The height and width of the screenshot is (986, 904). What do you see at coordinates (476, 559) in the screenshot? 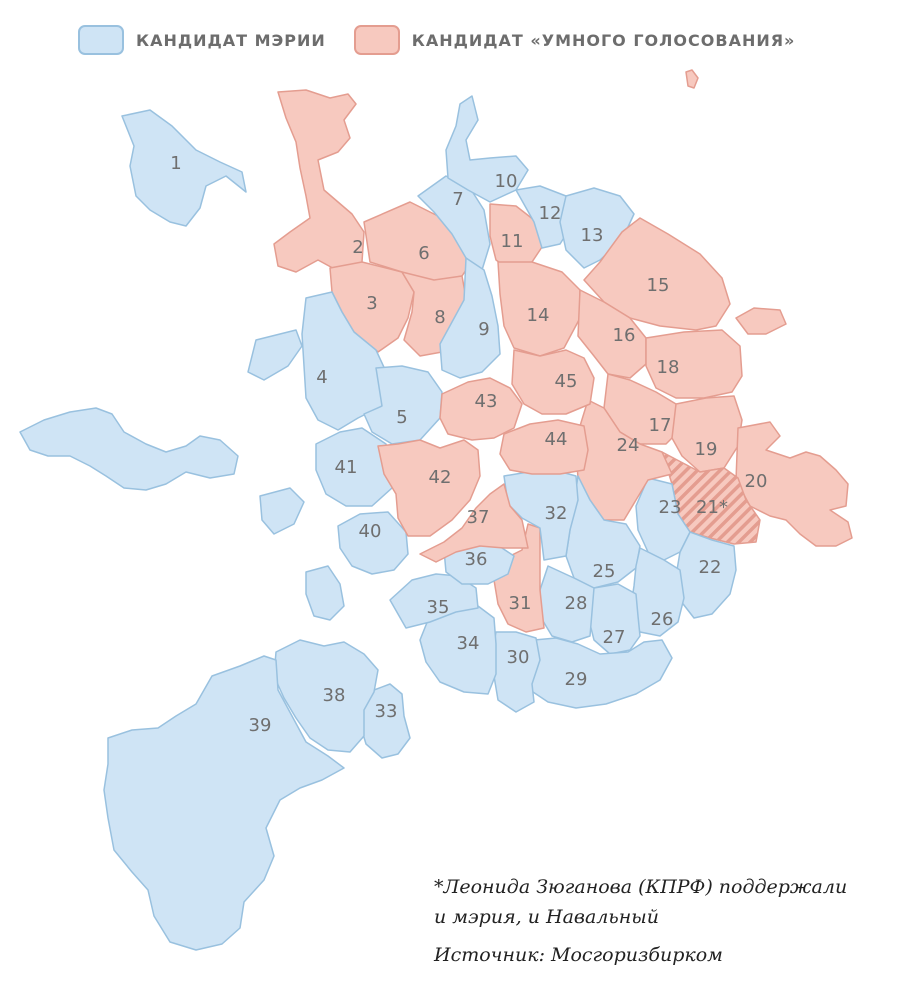
I see `district-36-label: 36` at bounding box center [476, 559].